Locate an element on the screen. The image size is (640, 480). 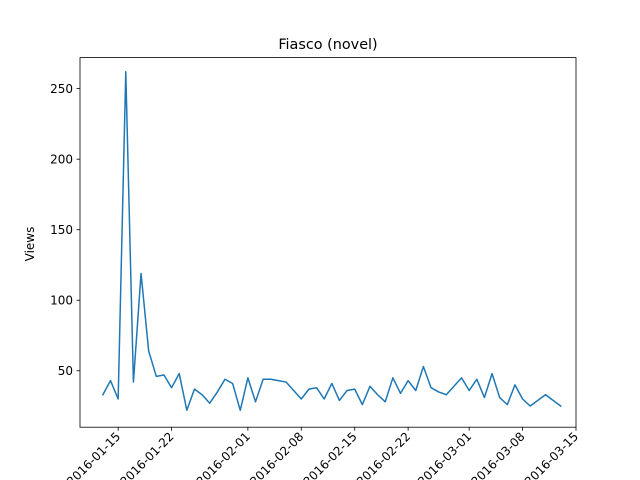
y-tick-label: 100 is located at coordinates (61, 300).